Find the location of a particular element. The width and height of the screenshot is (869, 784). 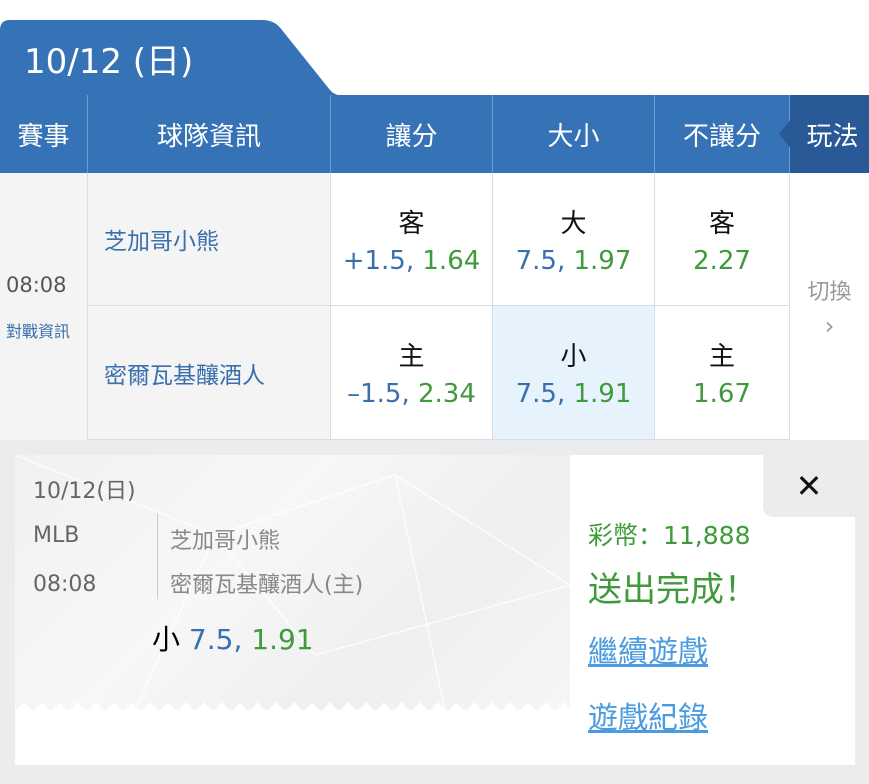

submit-status: 送出完成！ is located at coordinates (673, 590).